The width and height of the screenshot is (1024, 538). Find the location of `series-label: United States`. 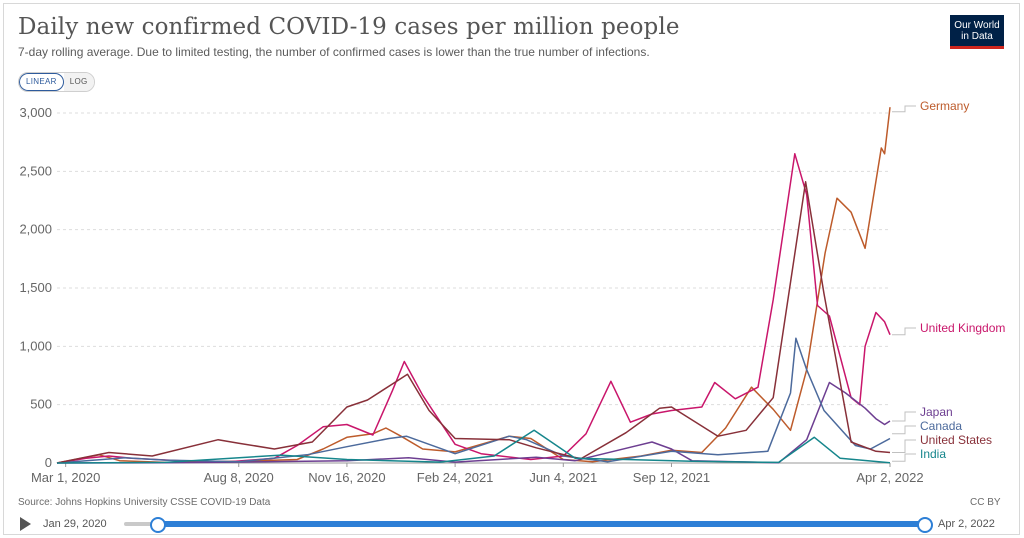

series-label: United States is located at coordinates (956, 440).